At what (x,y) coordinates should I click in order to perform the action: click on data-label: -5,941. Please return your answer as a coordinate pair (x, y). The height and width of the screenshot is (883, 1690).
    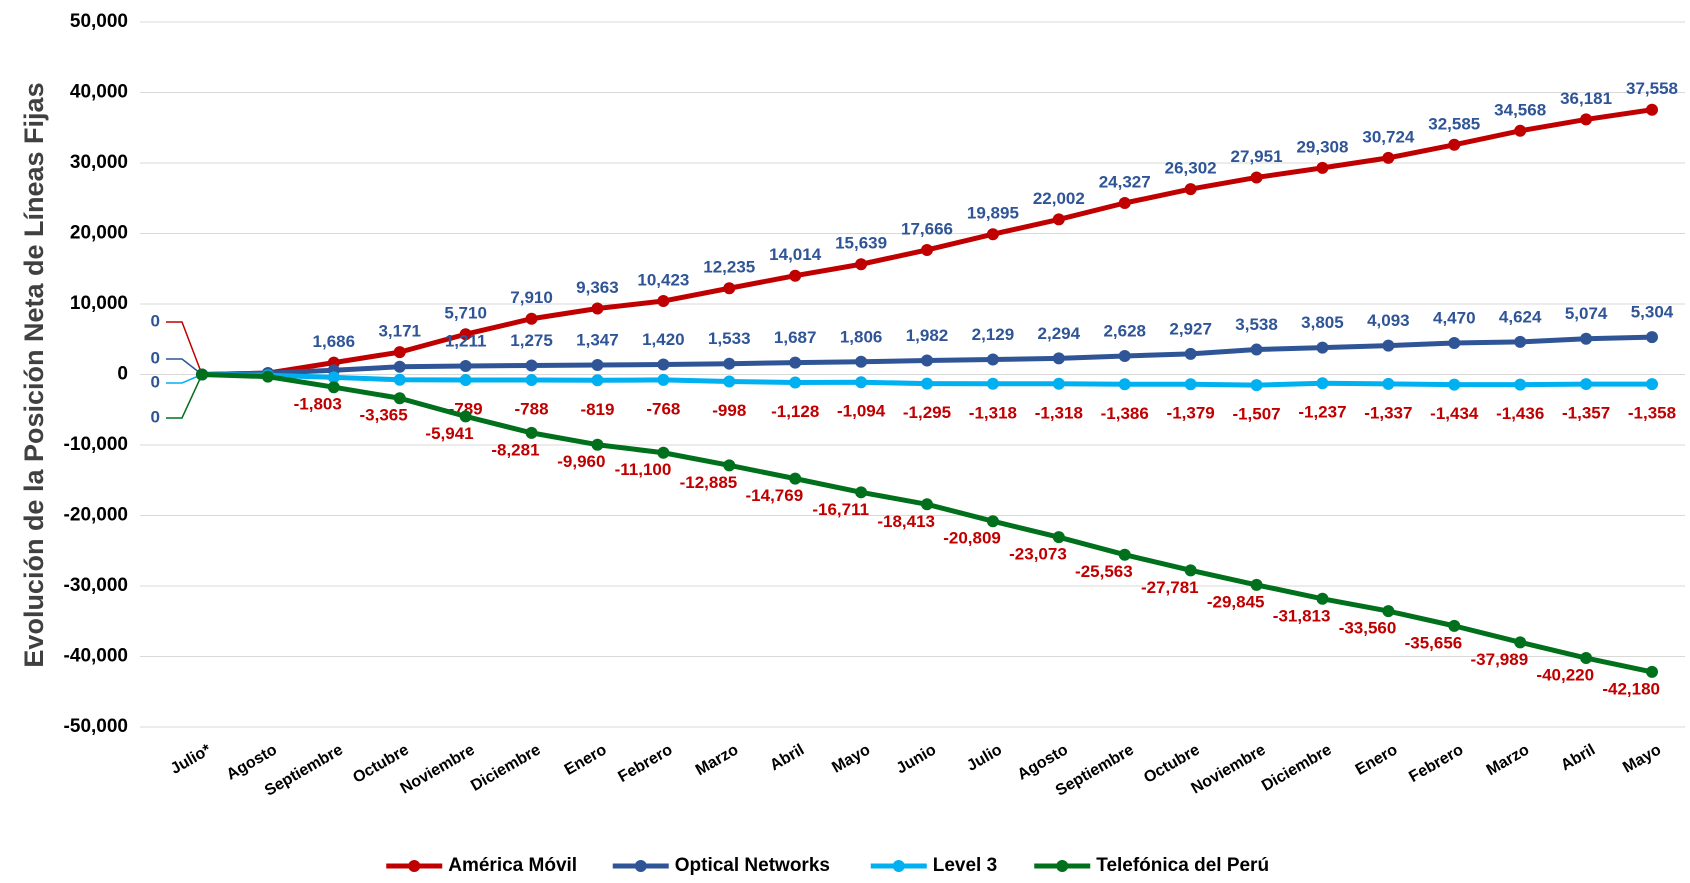
    Looking at the image, I should click on (449, 433).